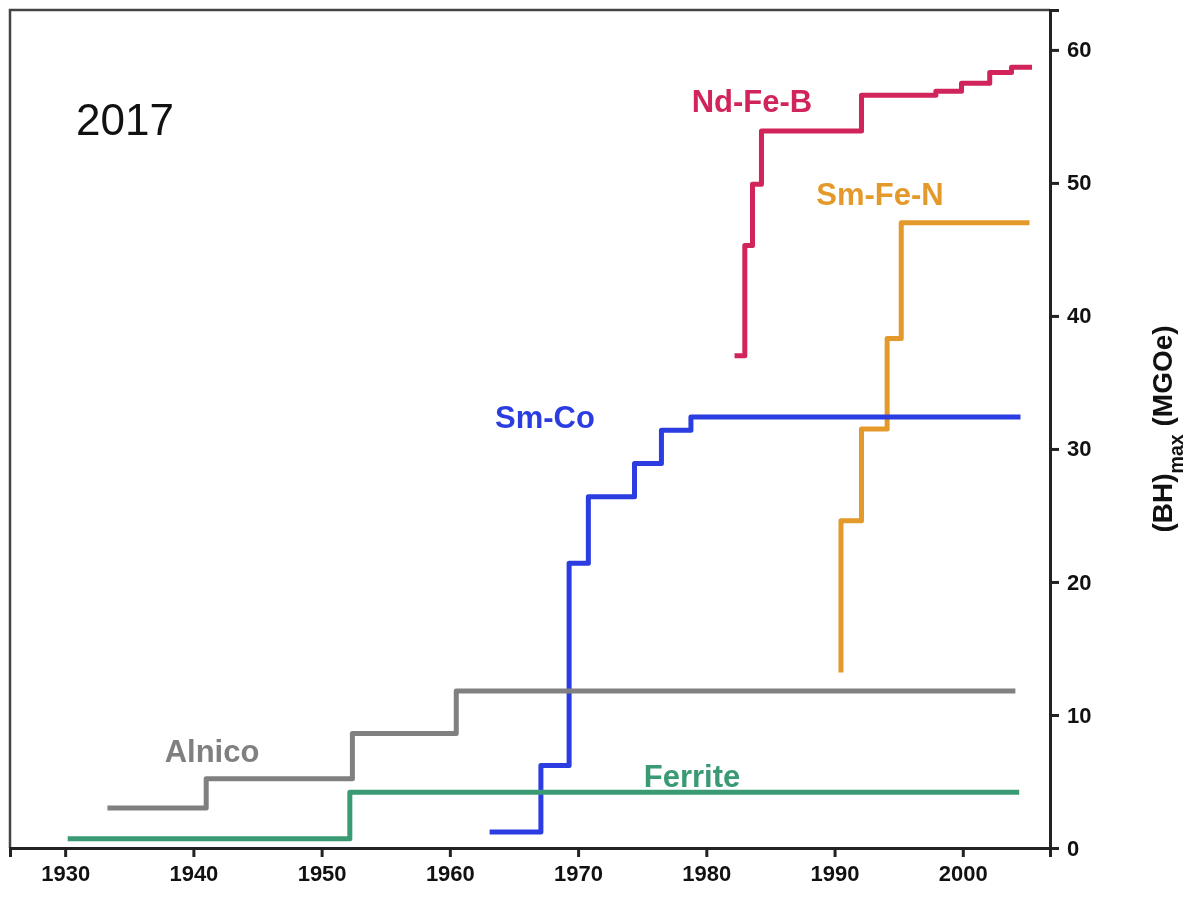  Describe the element at coordinates (1073, 848) in the screenshot. I see `y-tick-label: 0` at that location.